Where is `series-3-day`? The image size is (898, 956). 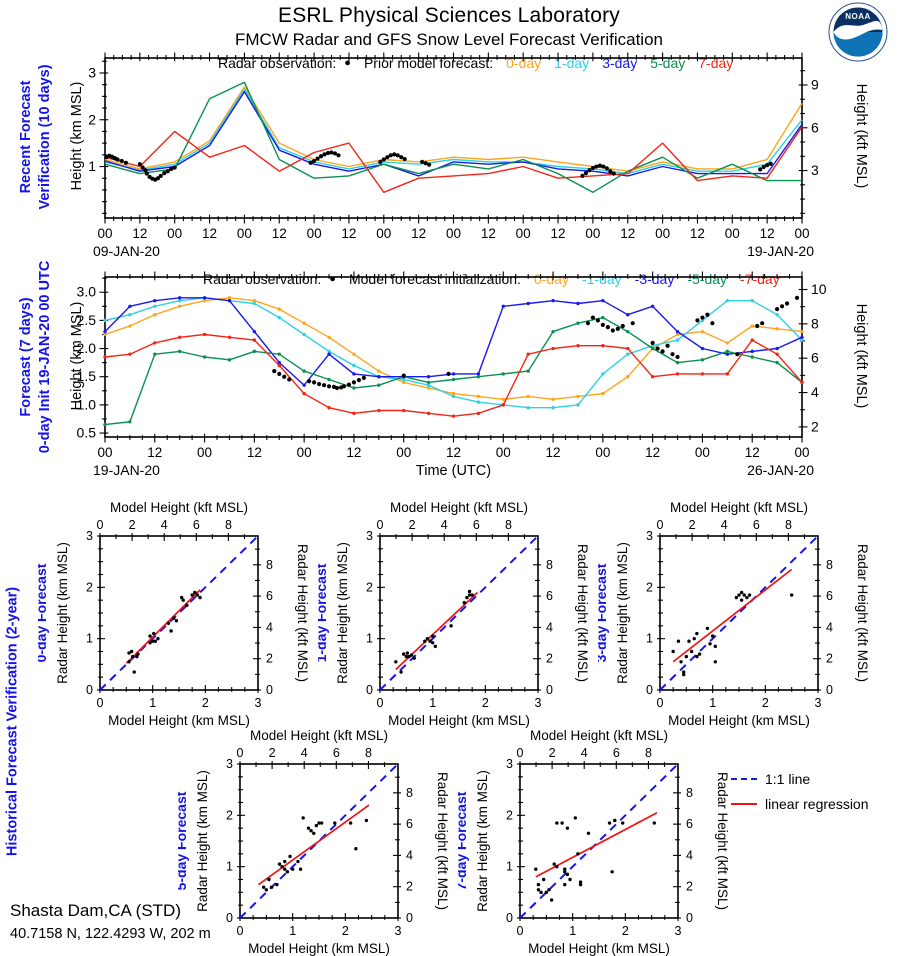
series-3-day is located at coordinates (453, 134).